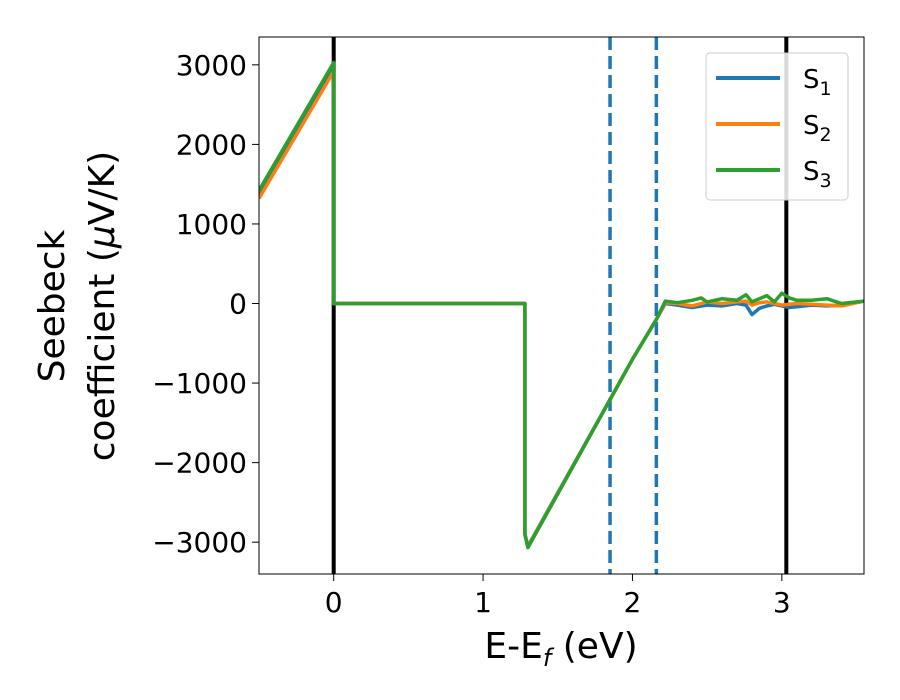 The image size is (900, 700). I want to click on x-axis-label: E-Ef (eV), so click(560, 649).